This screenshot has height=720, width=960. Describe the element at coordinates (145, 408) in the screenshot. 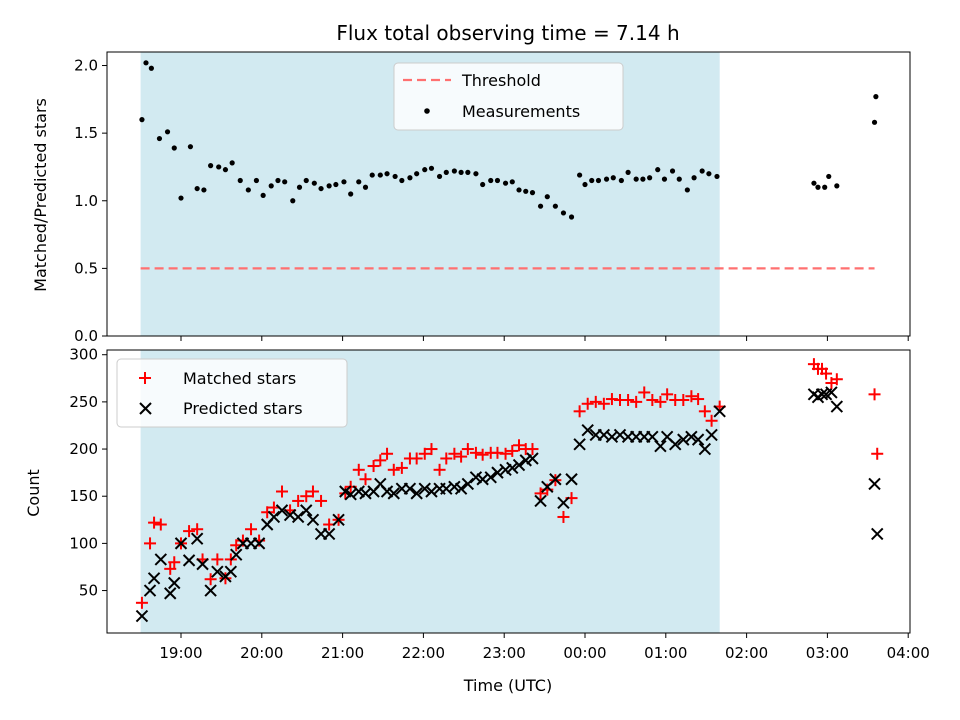

I see `legend-predicted-swatch` at that location.